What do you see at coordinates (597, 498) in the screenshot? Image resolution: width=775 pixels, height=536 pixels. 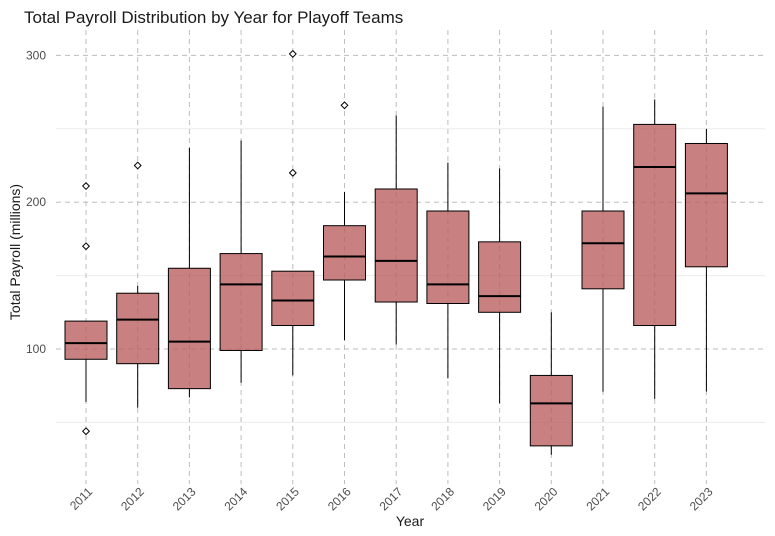 I see `x-tick-label: 2021` at bounding box center [597, 498].